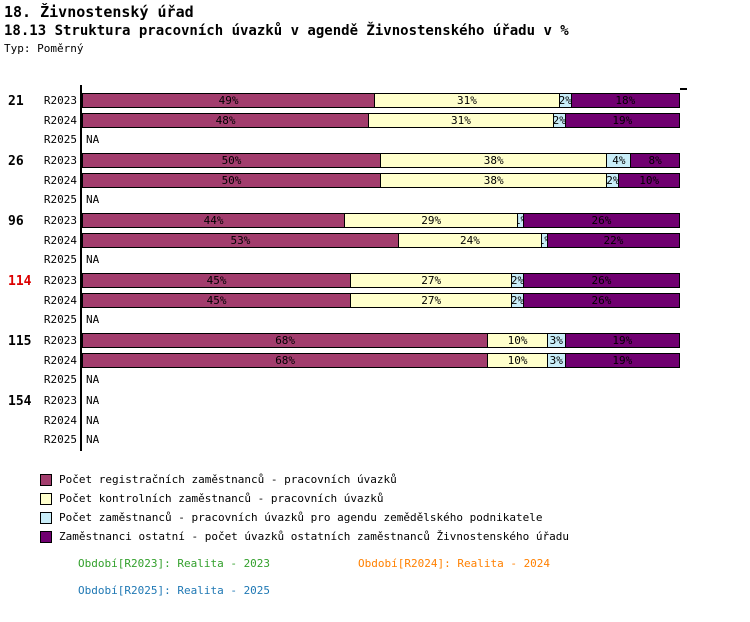 The width and height of the screenshot is (750, 622). What do you see at coordinates (46, 517) in the screenshot?
I see `legend-swatch-series3` at bounding box center [46, 517].